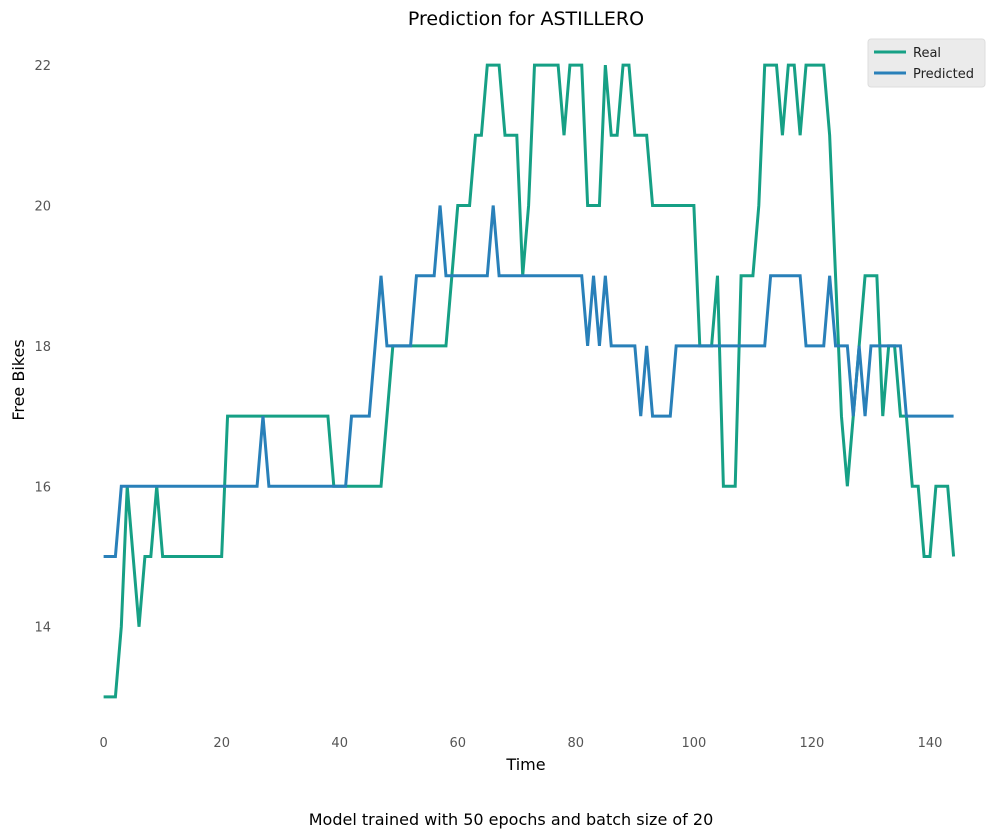 Image resolution: width=1004 pixels, height=839 pixels. I want to click on y-tick-label: 16, so click(42, 487).